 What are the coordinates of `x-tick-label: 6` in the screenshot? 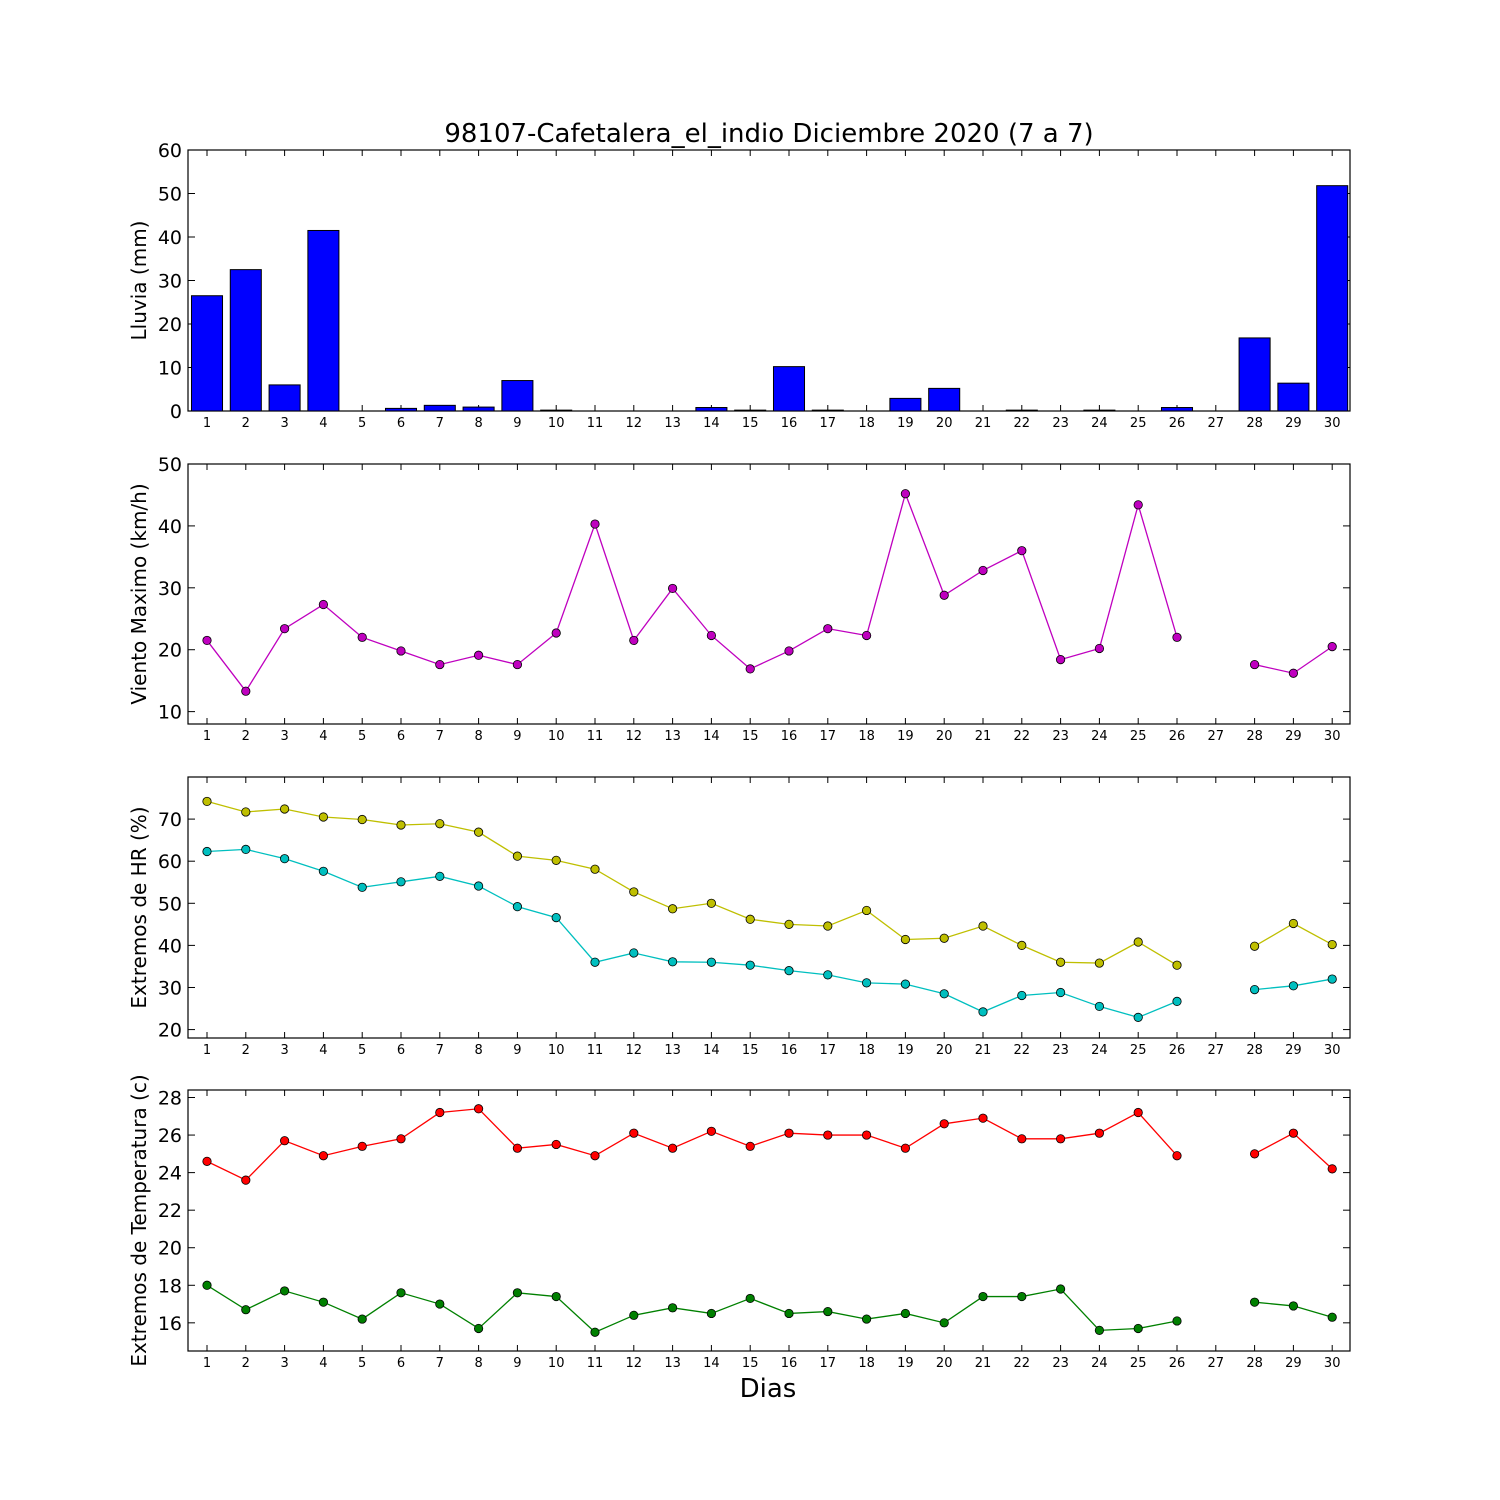 It's located at (401, 1363).